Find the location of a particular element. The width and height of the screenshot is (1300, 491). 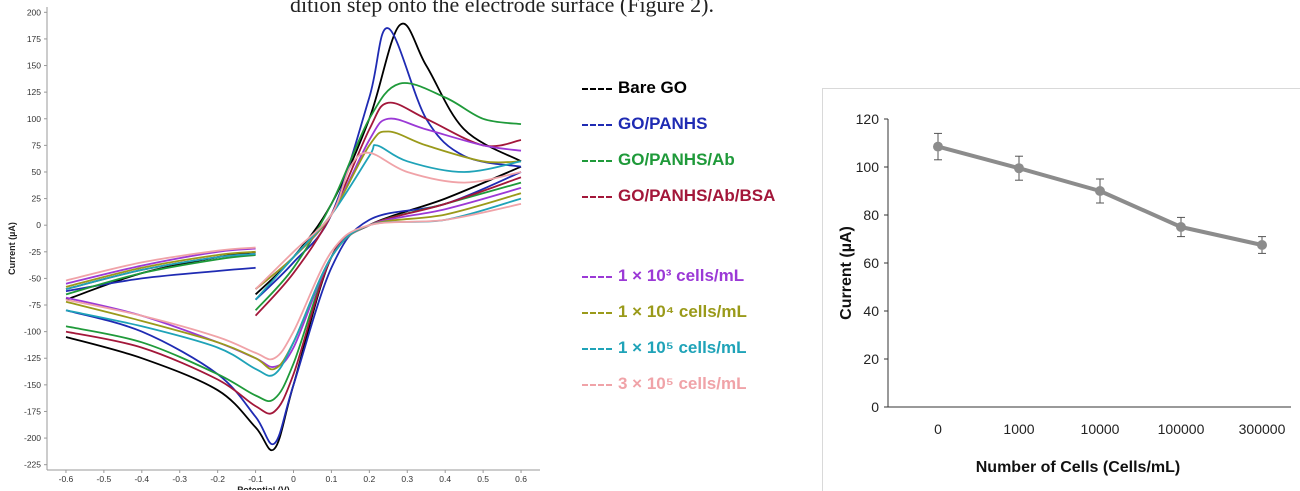

legend-label: 1 × 10⁴ cells/mL is located at coordinates (682, 311).